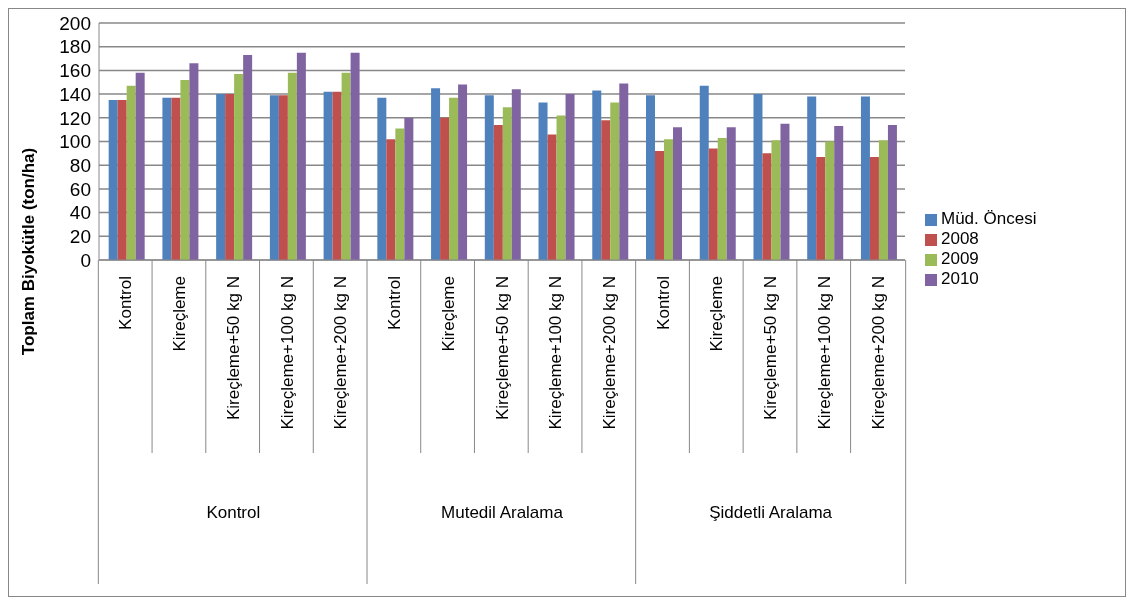  Describe the element at coordinates (771, 512) in the screenshot. I see `text: Şiddetli Aralama` at that location.